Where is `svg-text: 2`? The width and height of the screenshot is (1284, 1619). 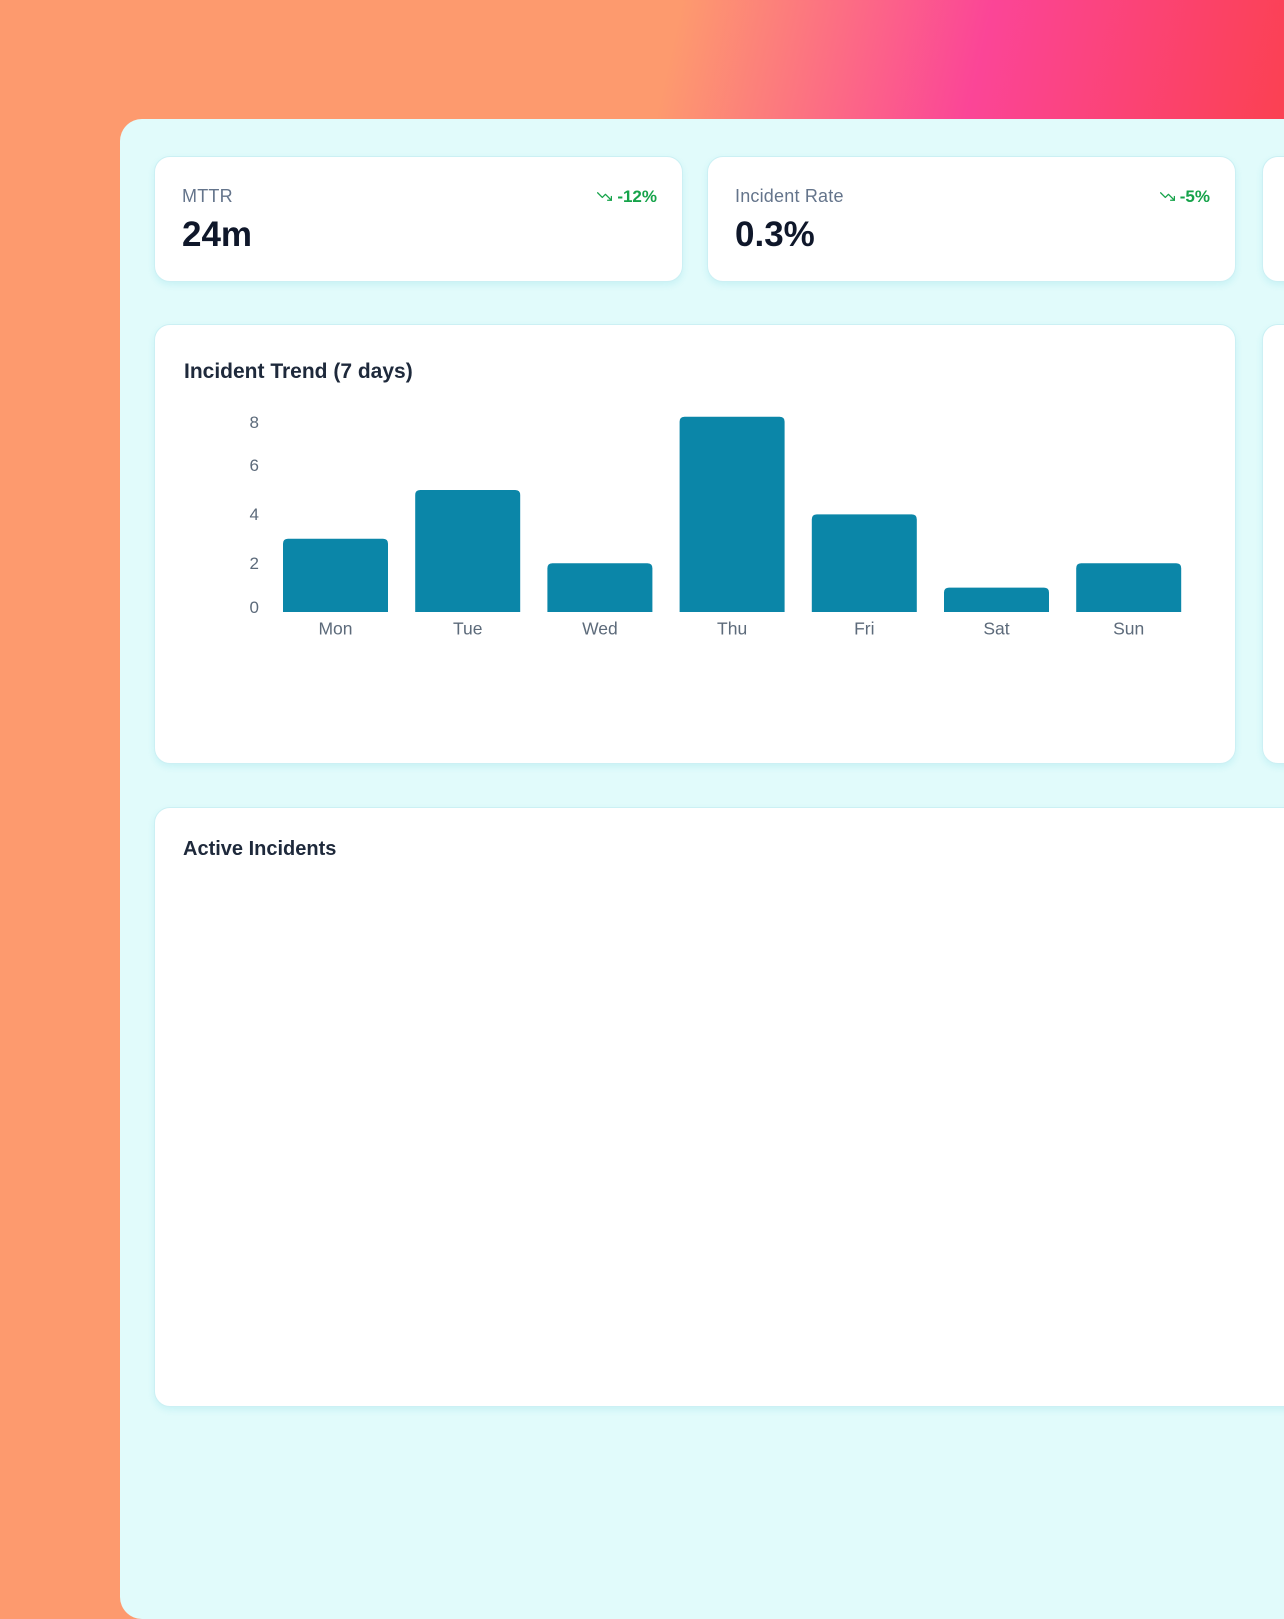
svg-text: 2 is located at coordinates (254, 563).